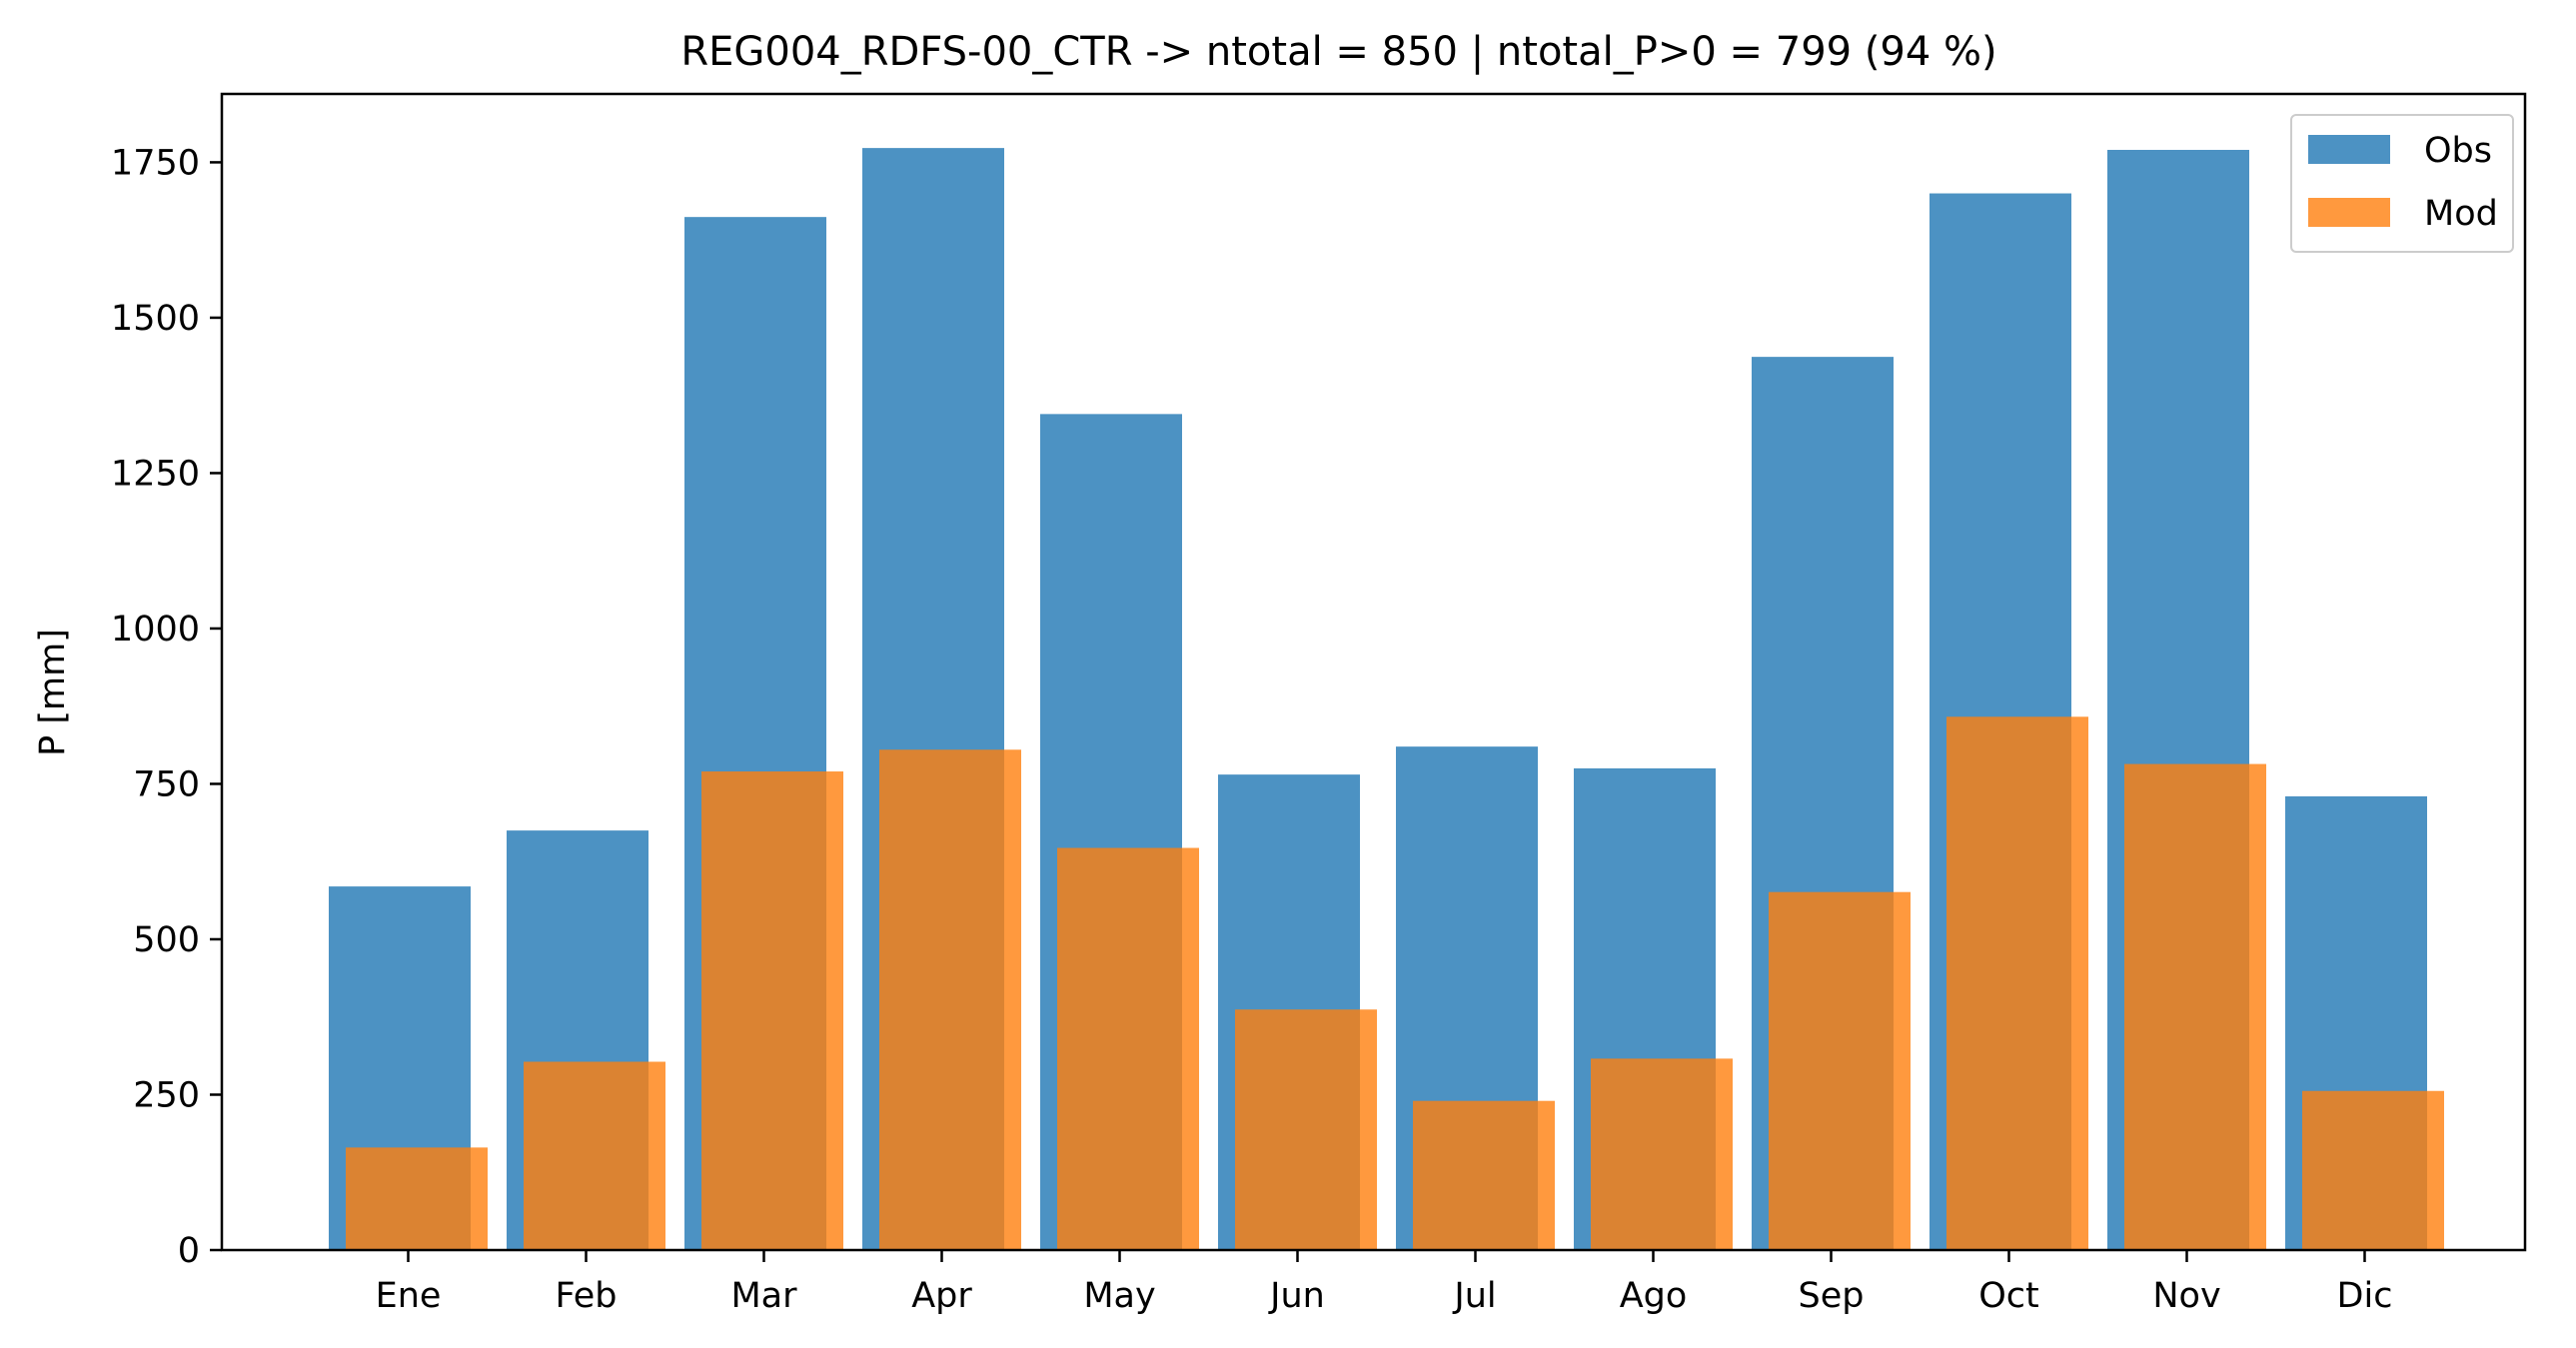 Image resolution: width=2576 pixels, height=1348 pixels. Describe the element at coordinates (2461, 214) in the screenshot. I see `legend-label-mod: Mod` at that location.